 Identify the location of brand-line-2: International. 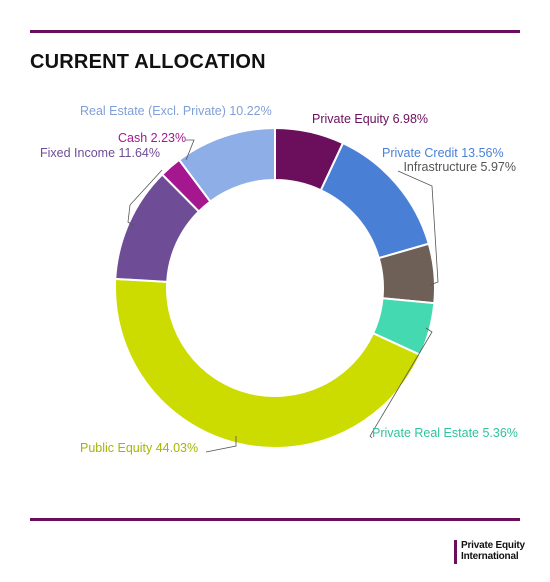
(490, 556).